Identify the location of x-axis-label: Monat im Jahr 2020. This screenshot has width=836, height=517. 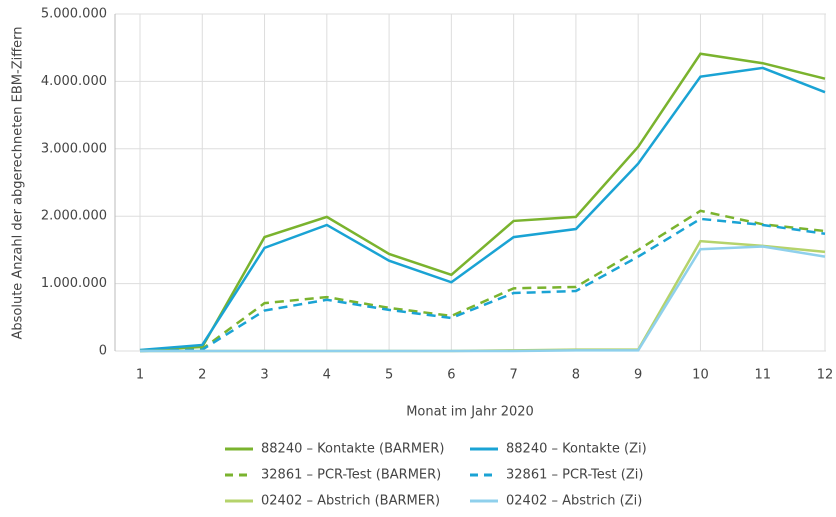
(470, 412).